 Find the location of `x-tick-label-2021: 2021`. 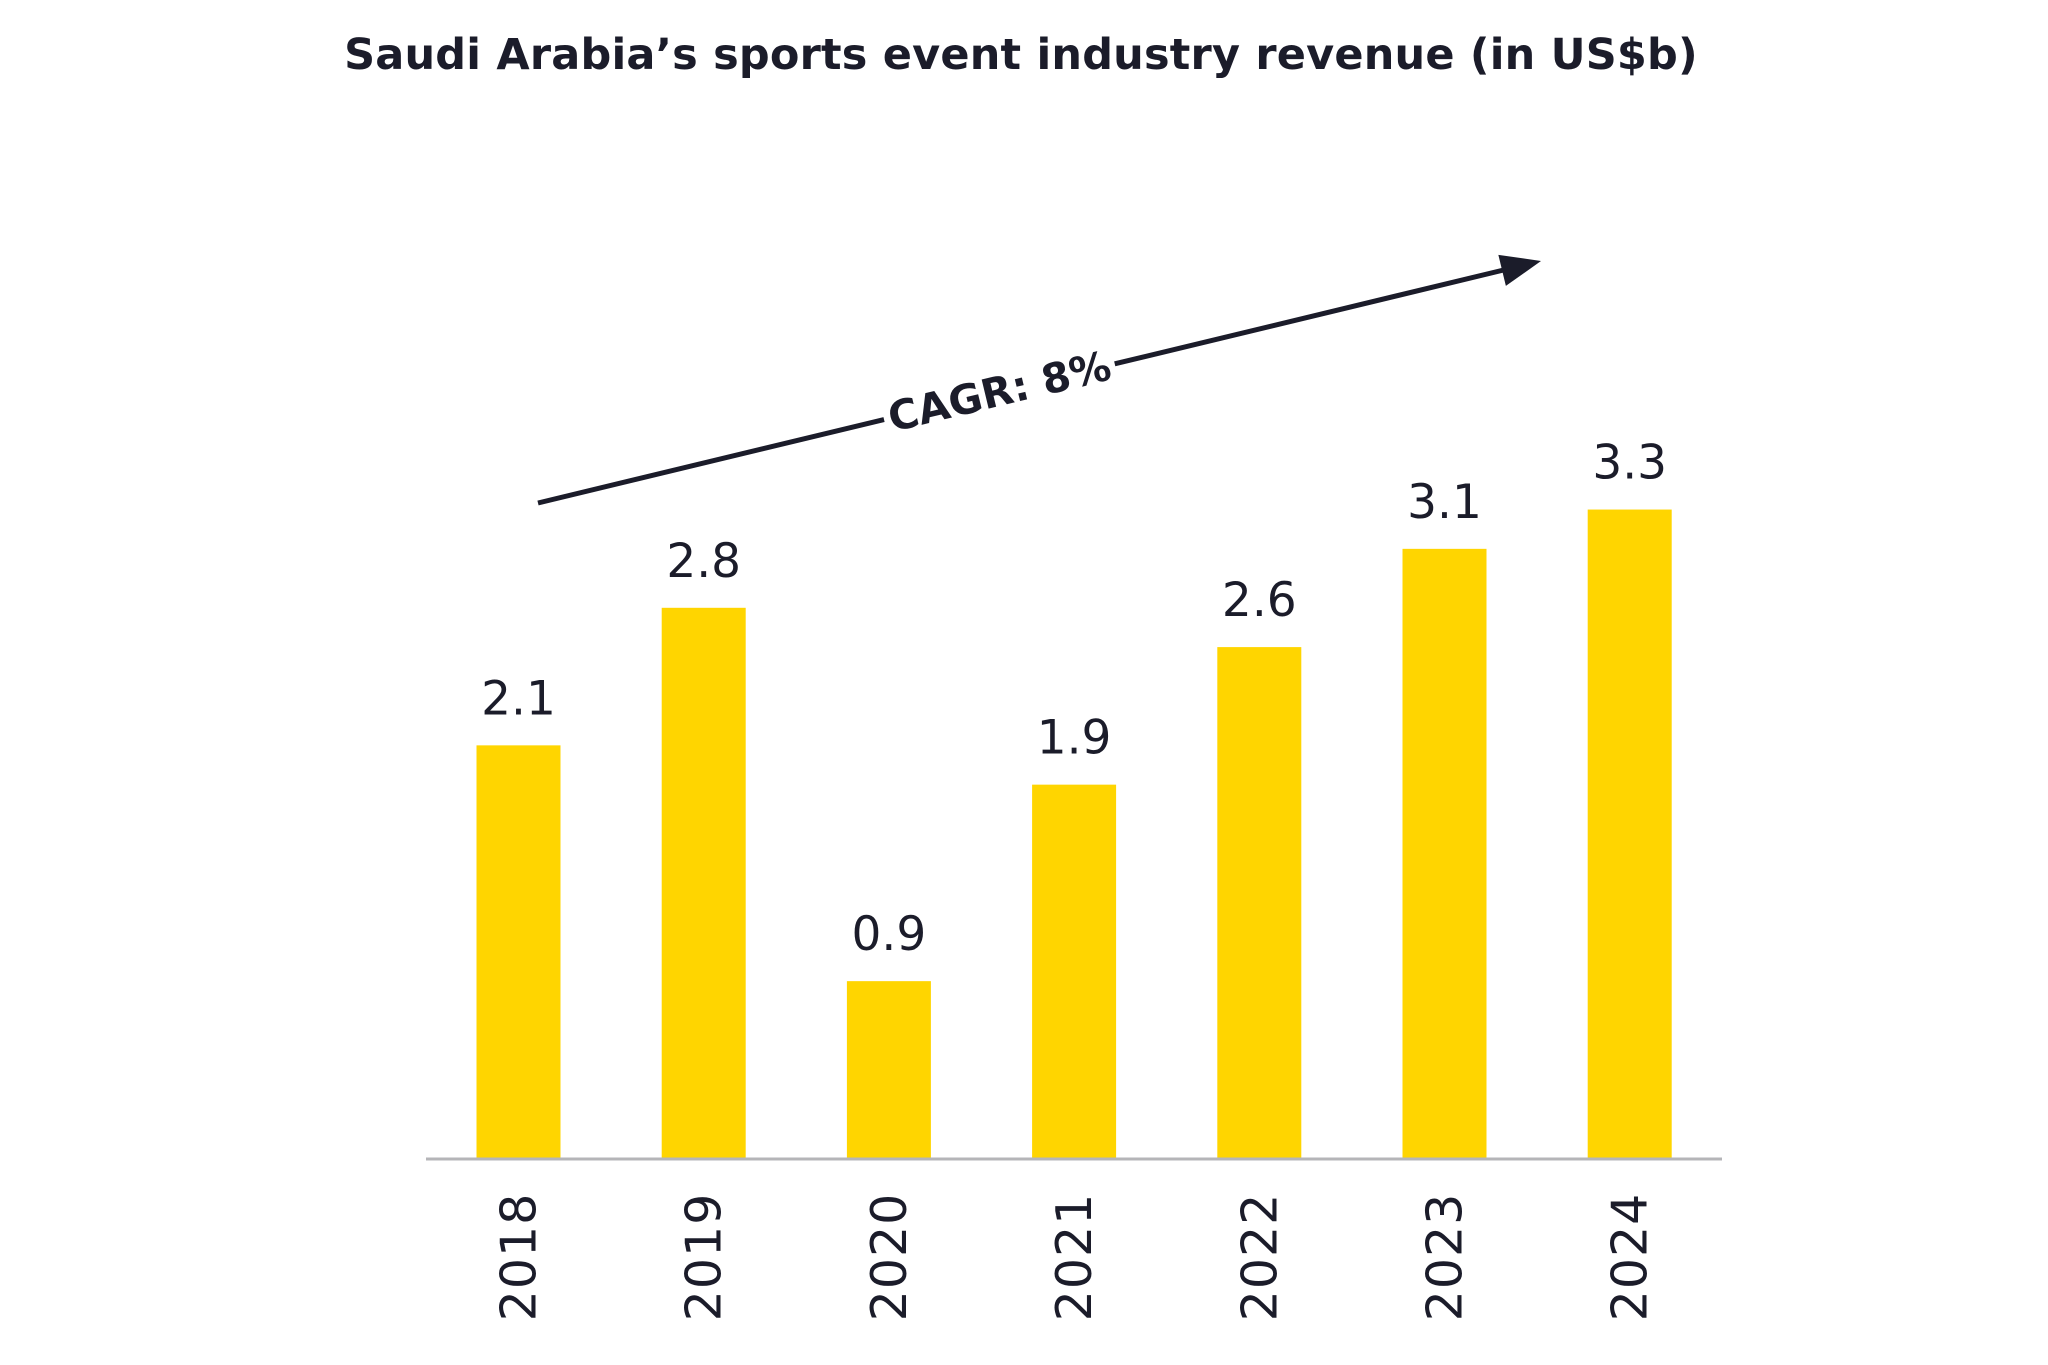

x-tick-label-2021: 2021 is located at coordinates (1074, 1257).